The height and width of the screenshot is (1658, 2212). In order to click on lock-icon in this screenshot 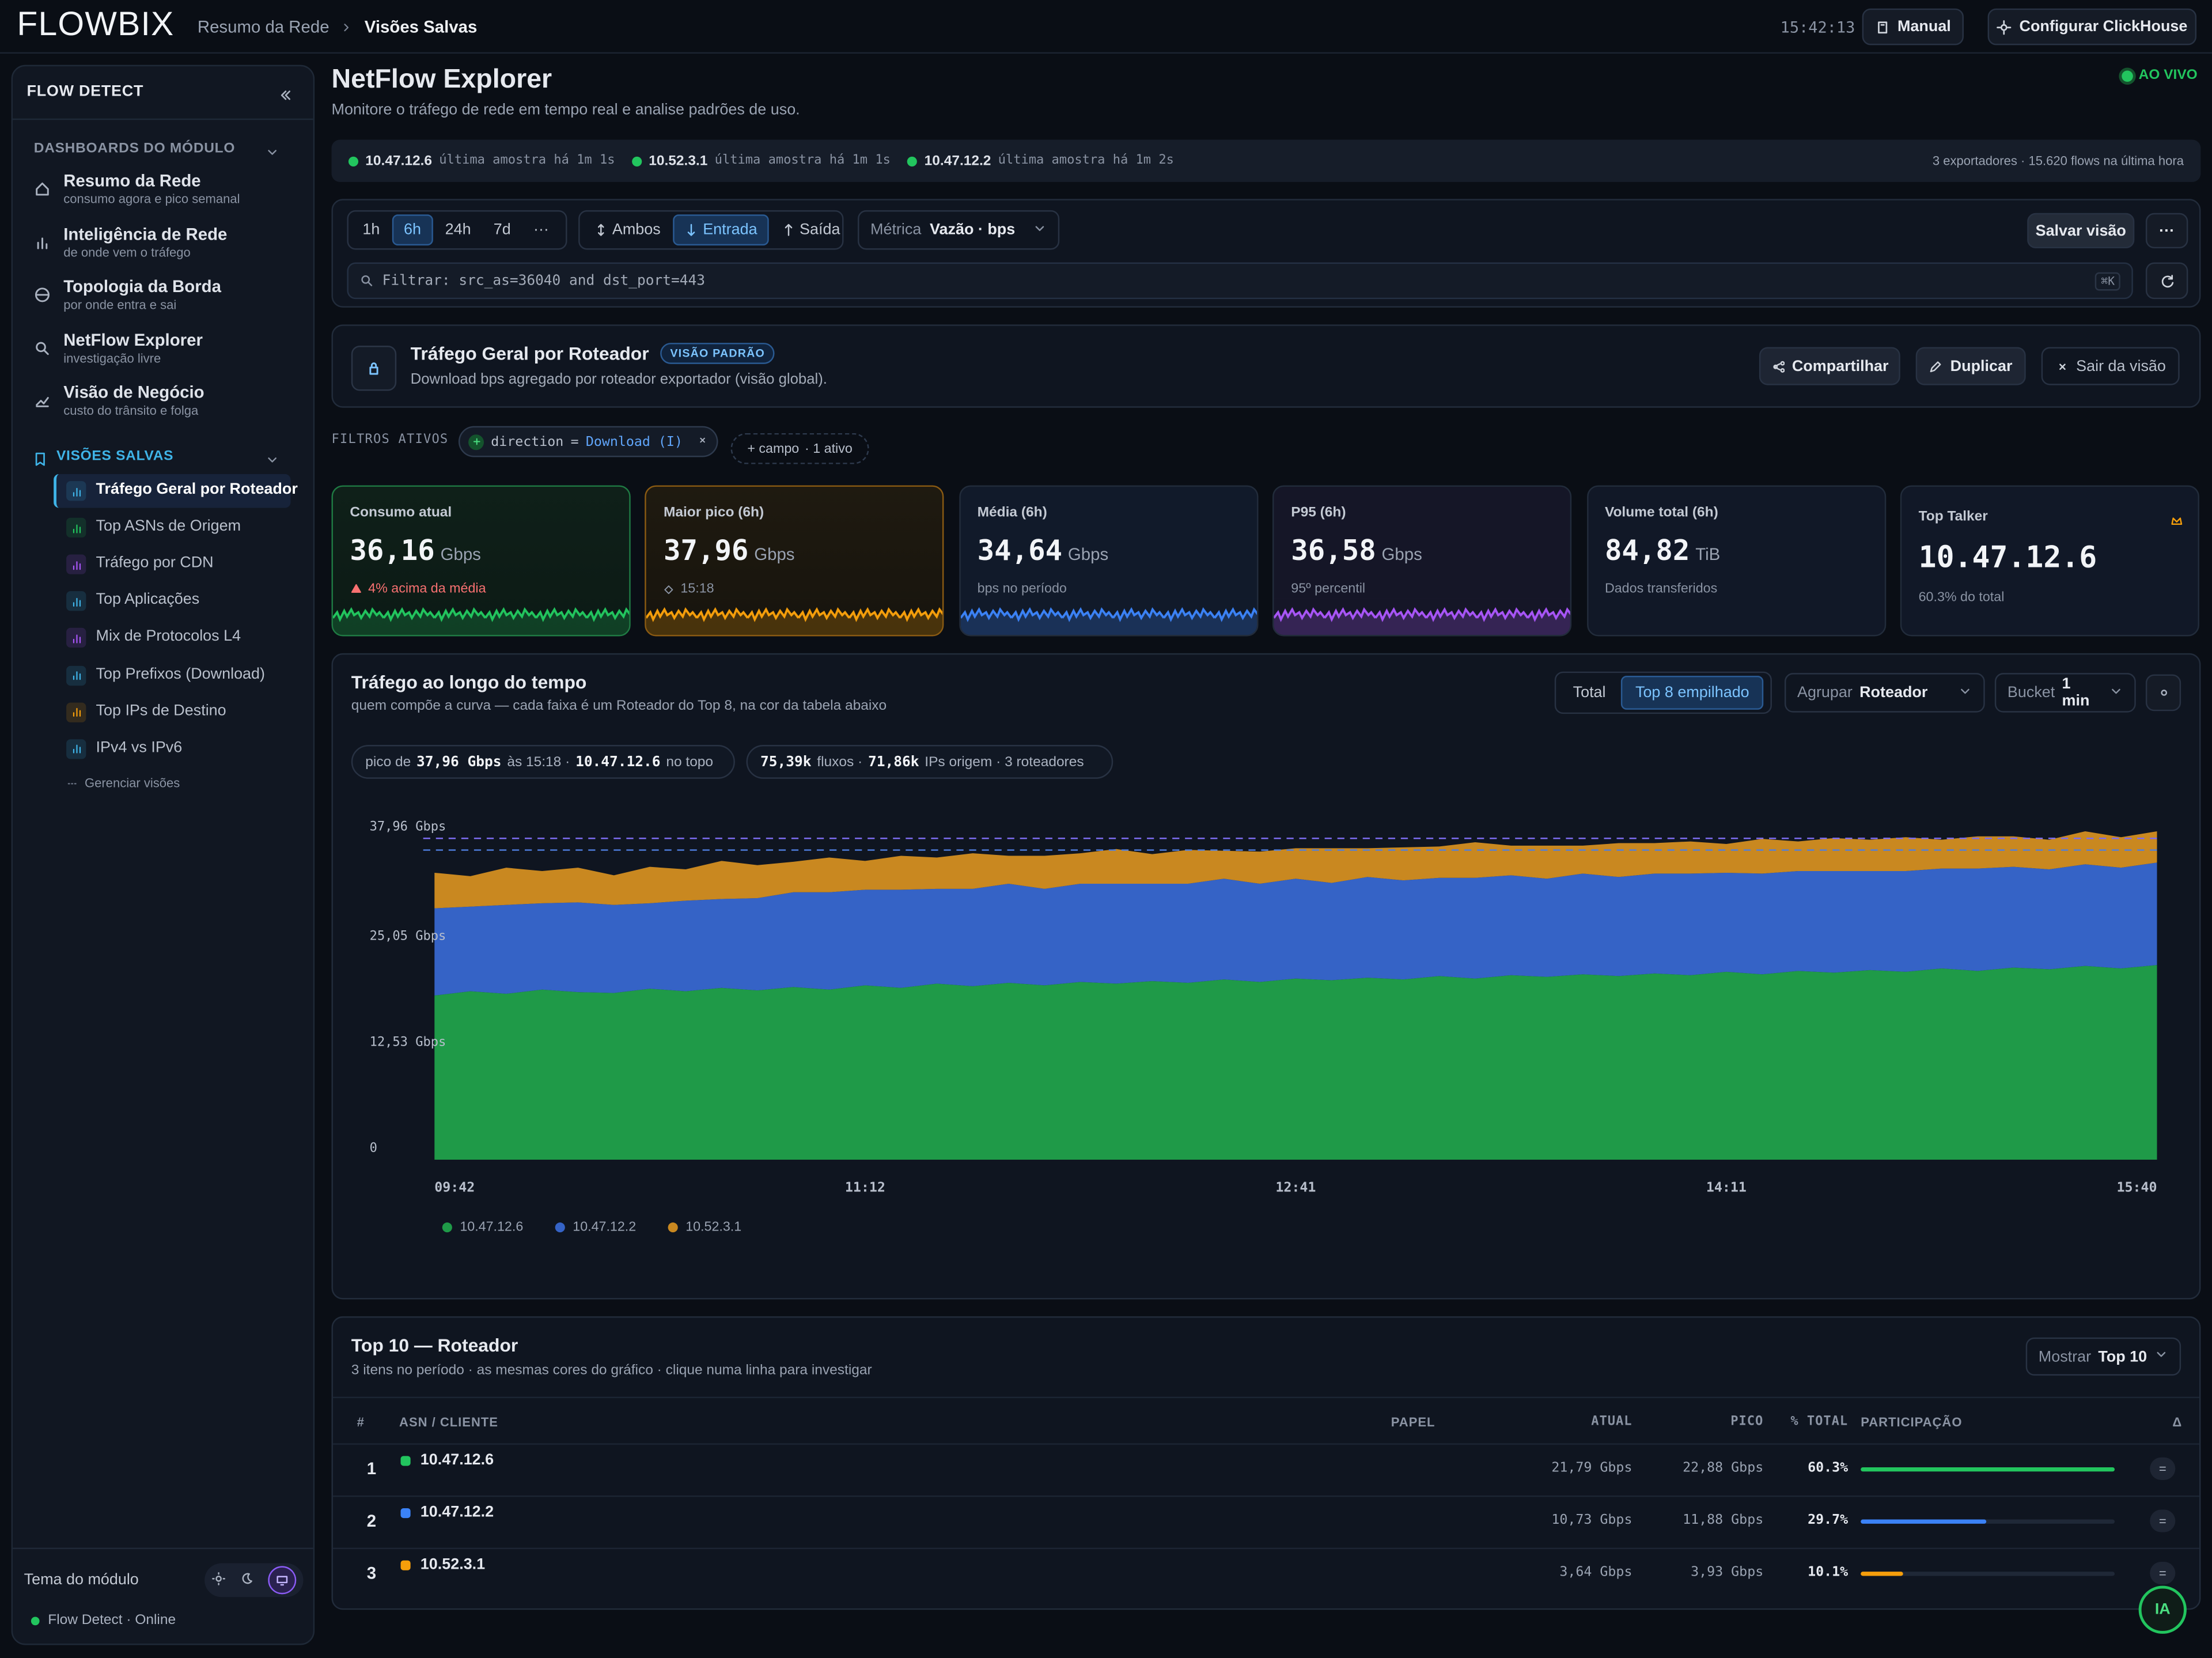, I will do `click(374, 369)`.